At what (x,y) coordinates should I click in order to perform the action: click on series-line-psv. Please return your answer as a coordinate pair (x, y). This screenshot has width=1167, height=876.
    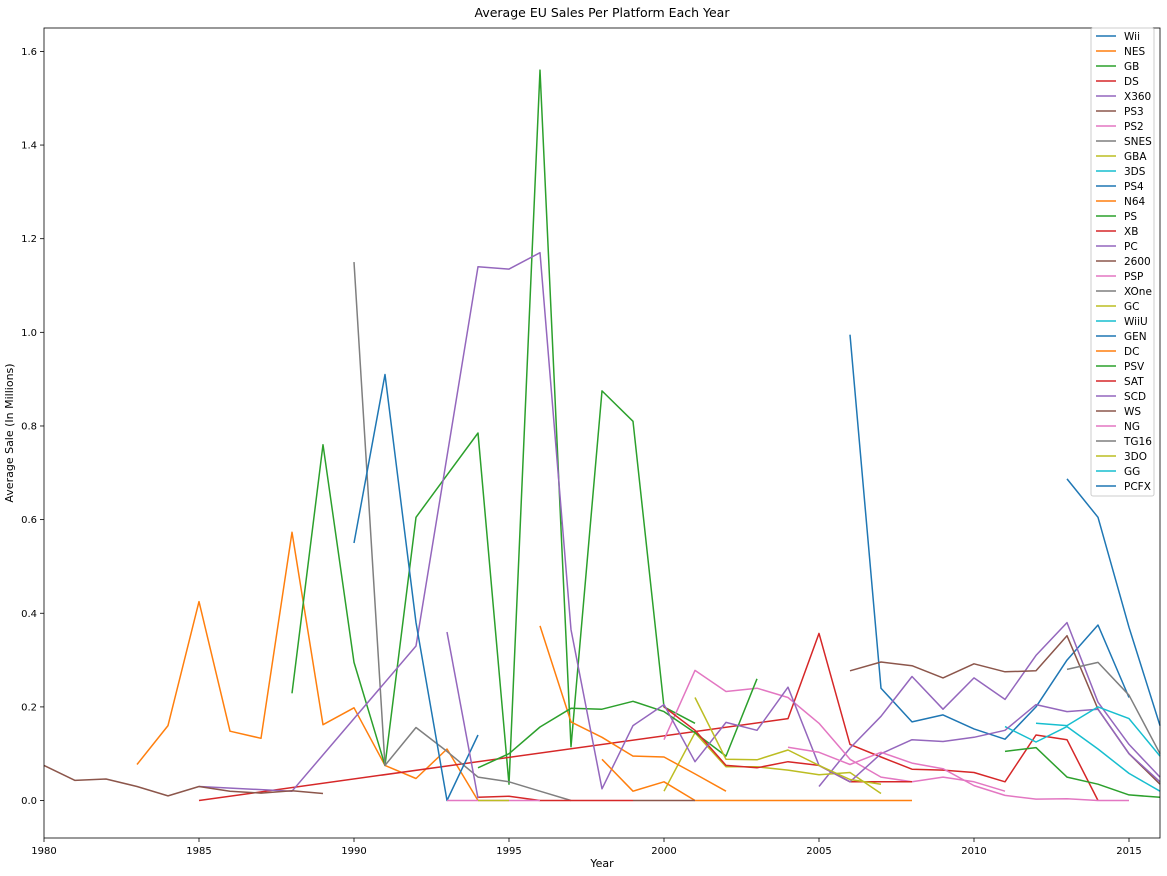
    Looking at the image, I should click on (1082, 772).